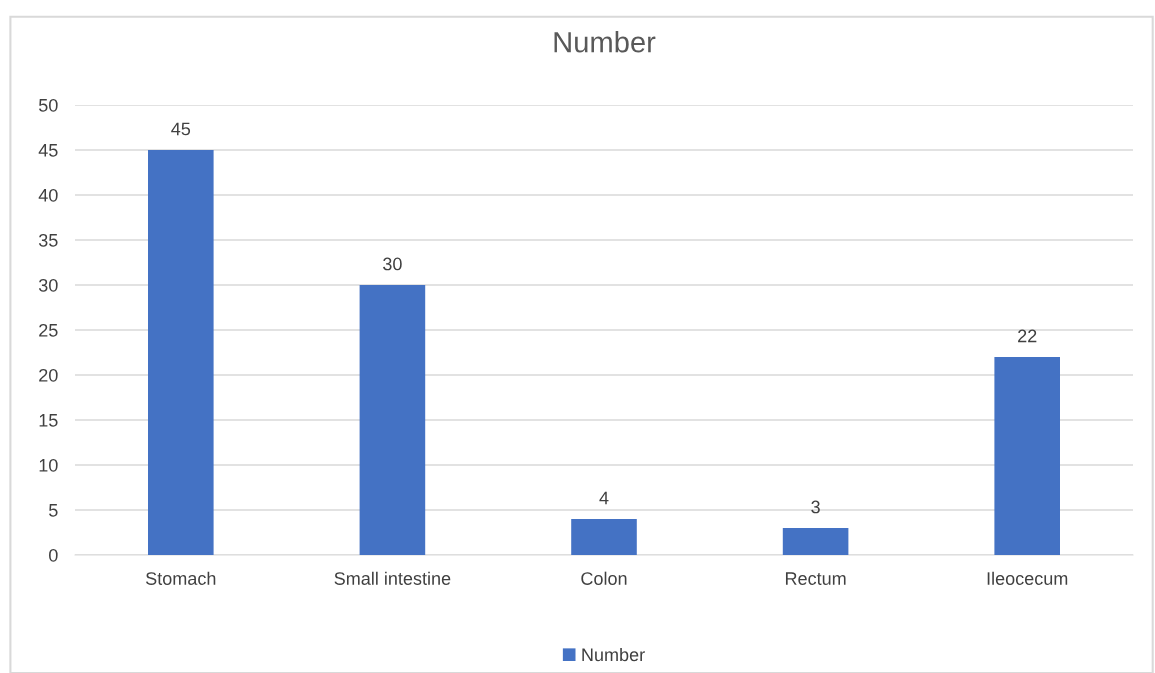  I want to click on x-tick-label: Stomach, so click(181, 578).